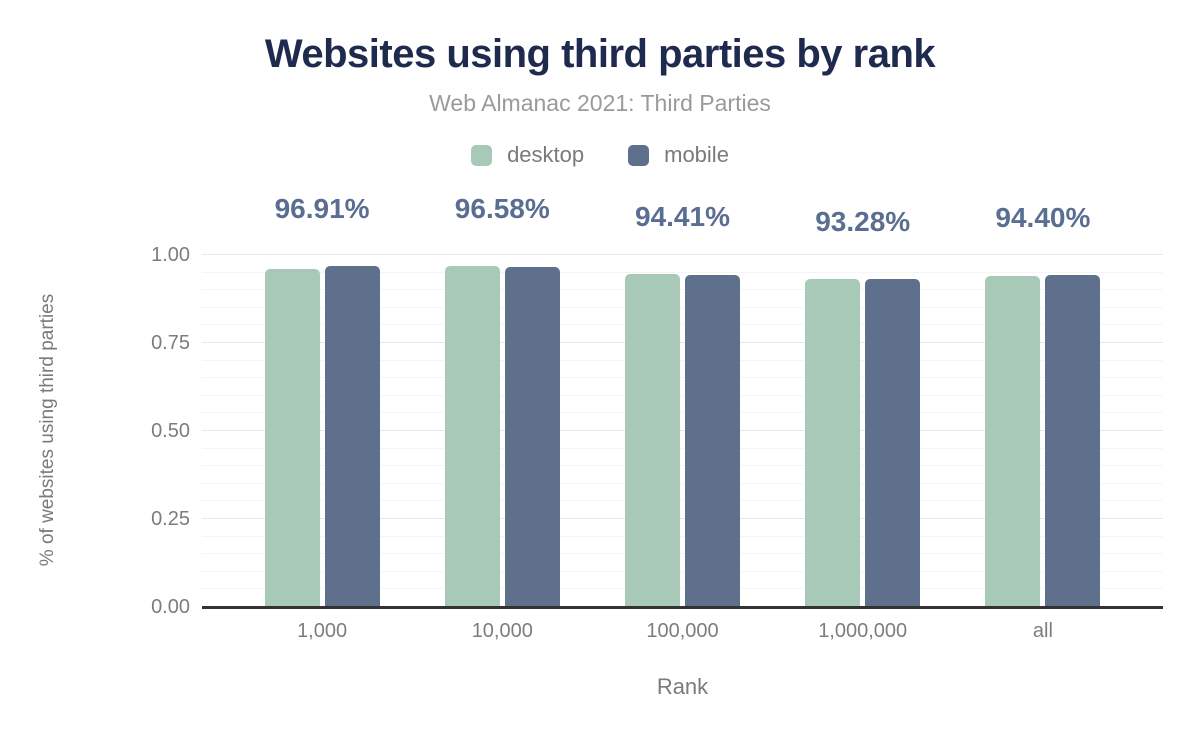 This screenshot has height=742, width=1200. What do you see at coordinates (170, 607) in the screenshot?
I see `y-tick-label: 0.00` at bounding box center [170, 607].